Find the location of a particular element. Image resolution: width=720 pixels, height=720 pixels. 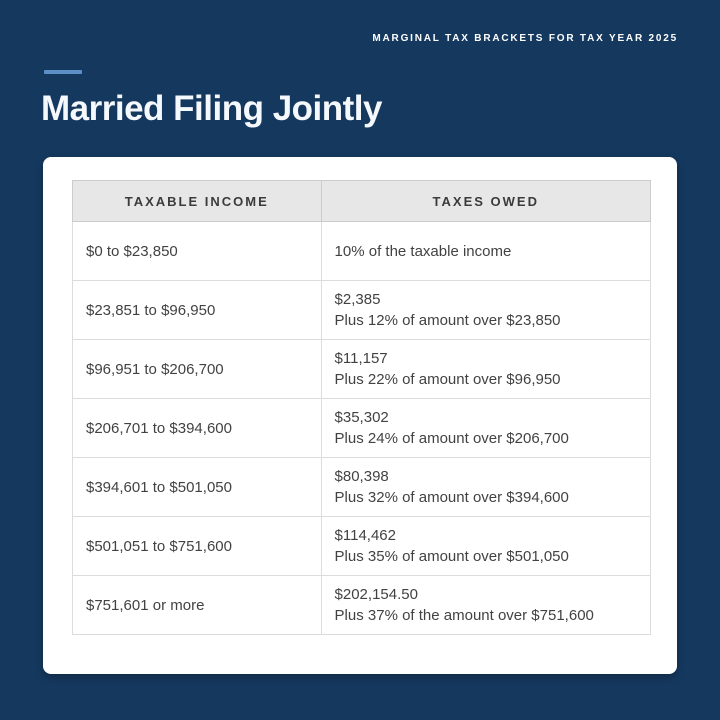

income-range-cell: $501,051 to $751,600 is located at coordinates (197, 546).